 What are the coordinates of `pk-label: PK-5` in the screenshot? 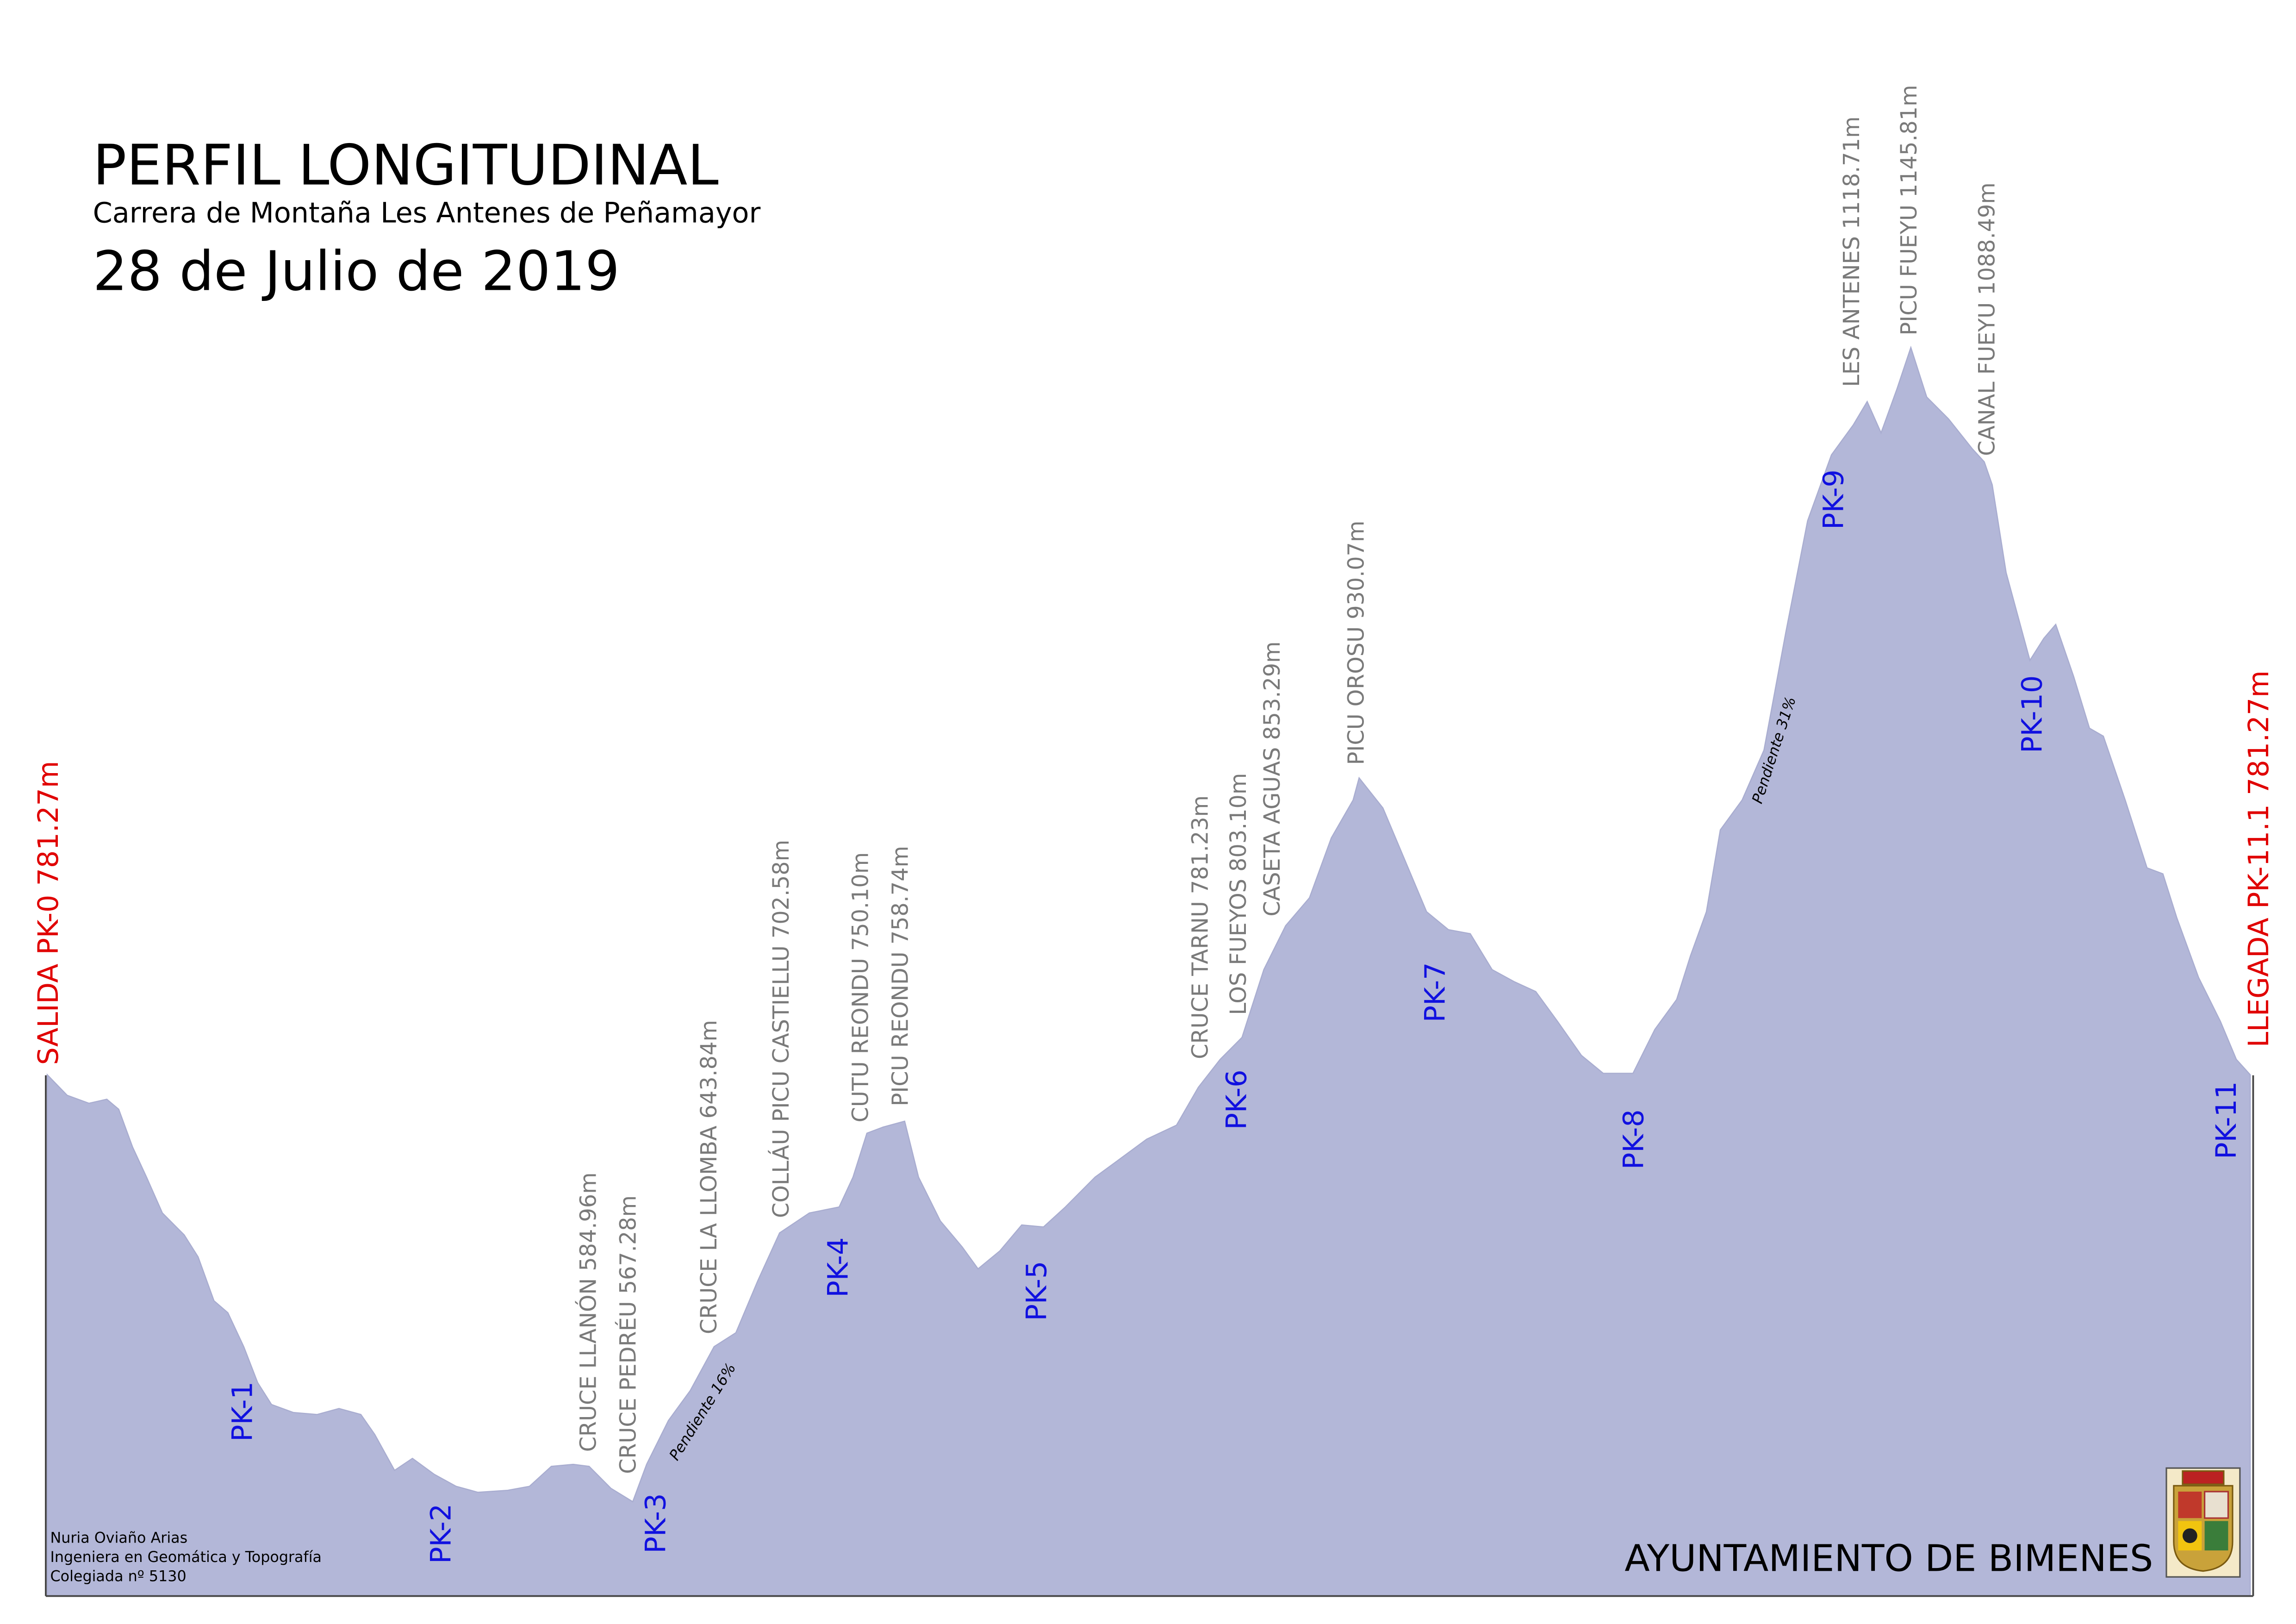 It's located at (1036, 1291).